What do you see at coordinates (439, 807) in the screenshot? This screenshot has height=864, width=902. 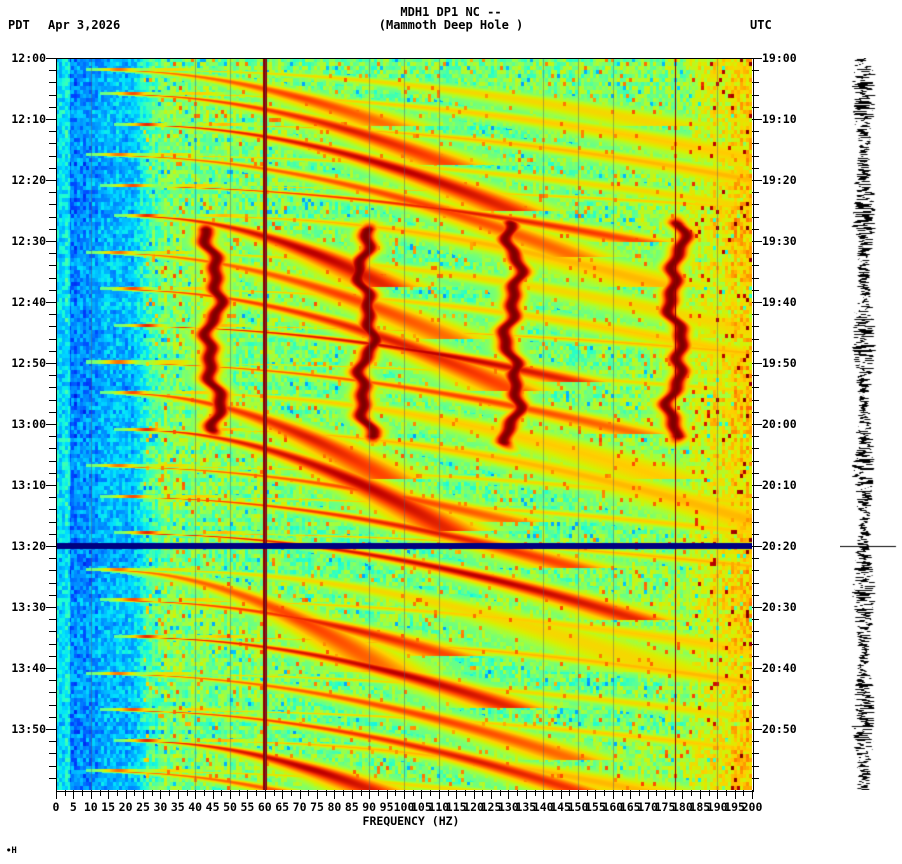 I see `frequency-tick-label: 110` at bounding box center [439, 807].